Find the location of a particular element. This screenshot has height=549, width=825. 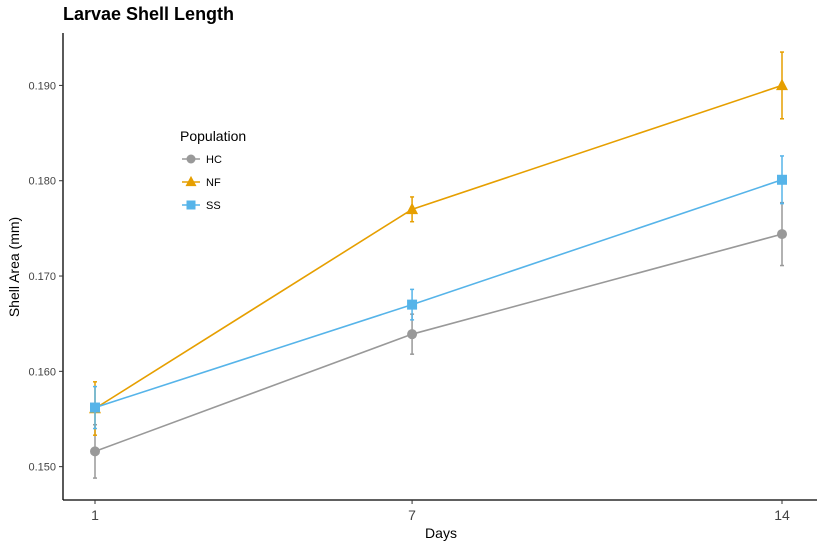

x-tick-label: 14 is located at coordinates (782, 515).